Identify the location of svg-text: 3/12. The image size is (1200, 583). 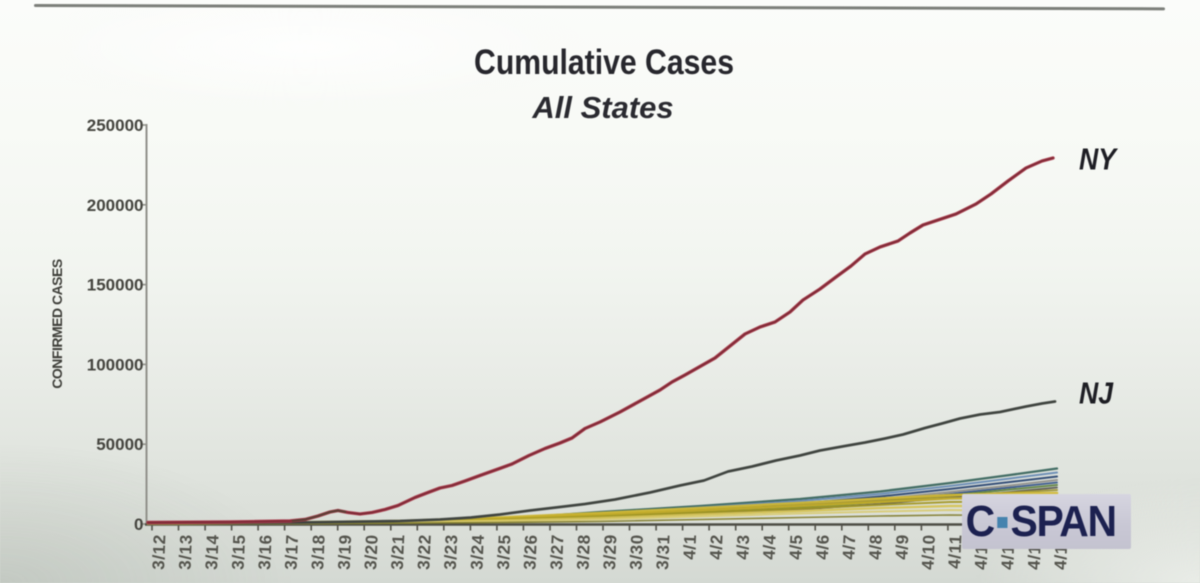
(159, 552).